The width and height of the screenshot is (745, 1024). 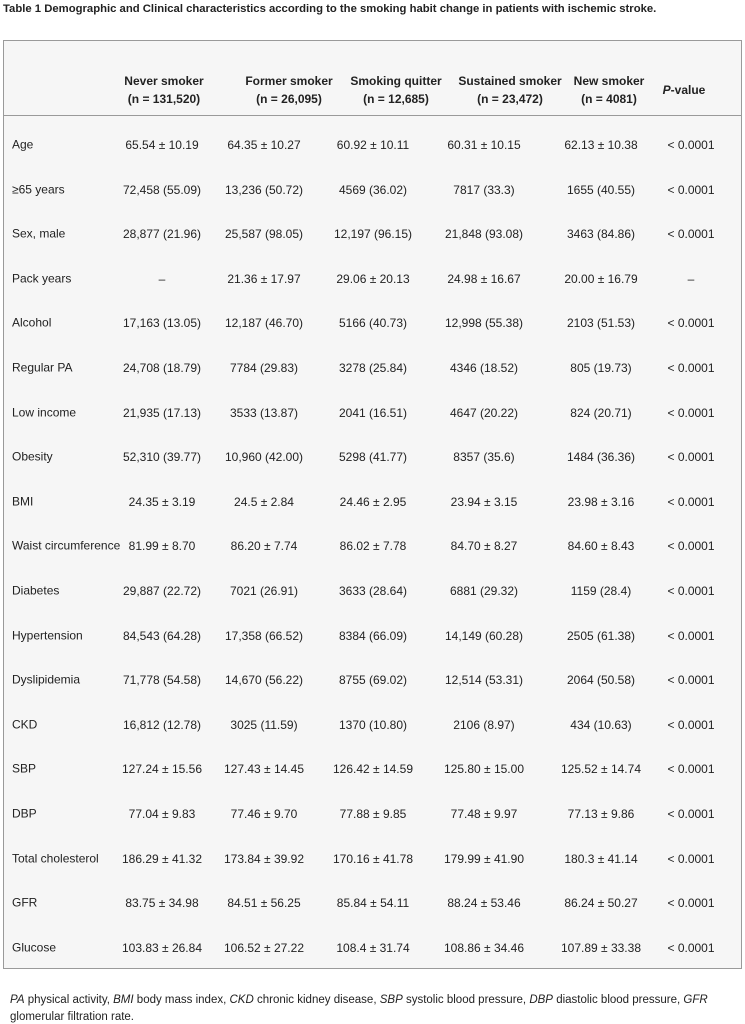 I want to click on column-header: New smoker (n = 4081), so click(x=609, y=90).